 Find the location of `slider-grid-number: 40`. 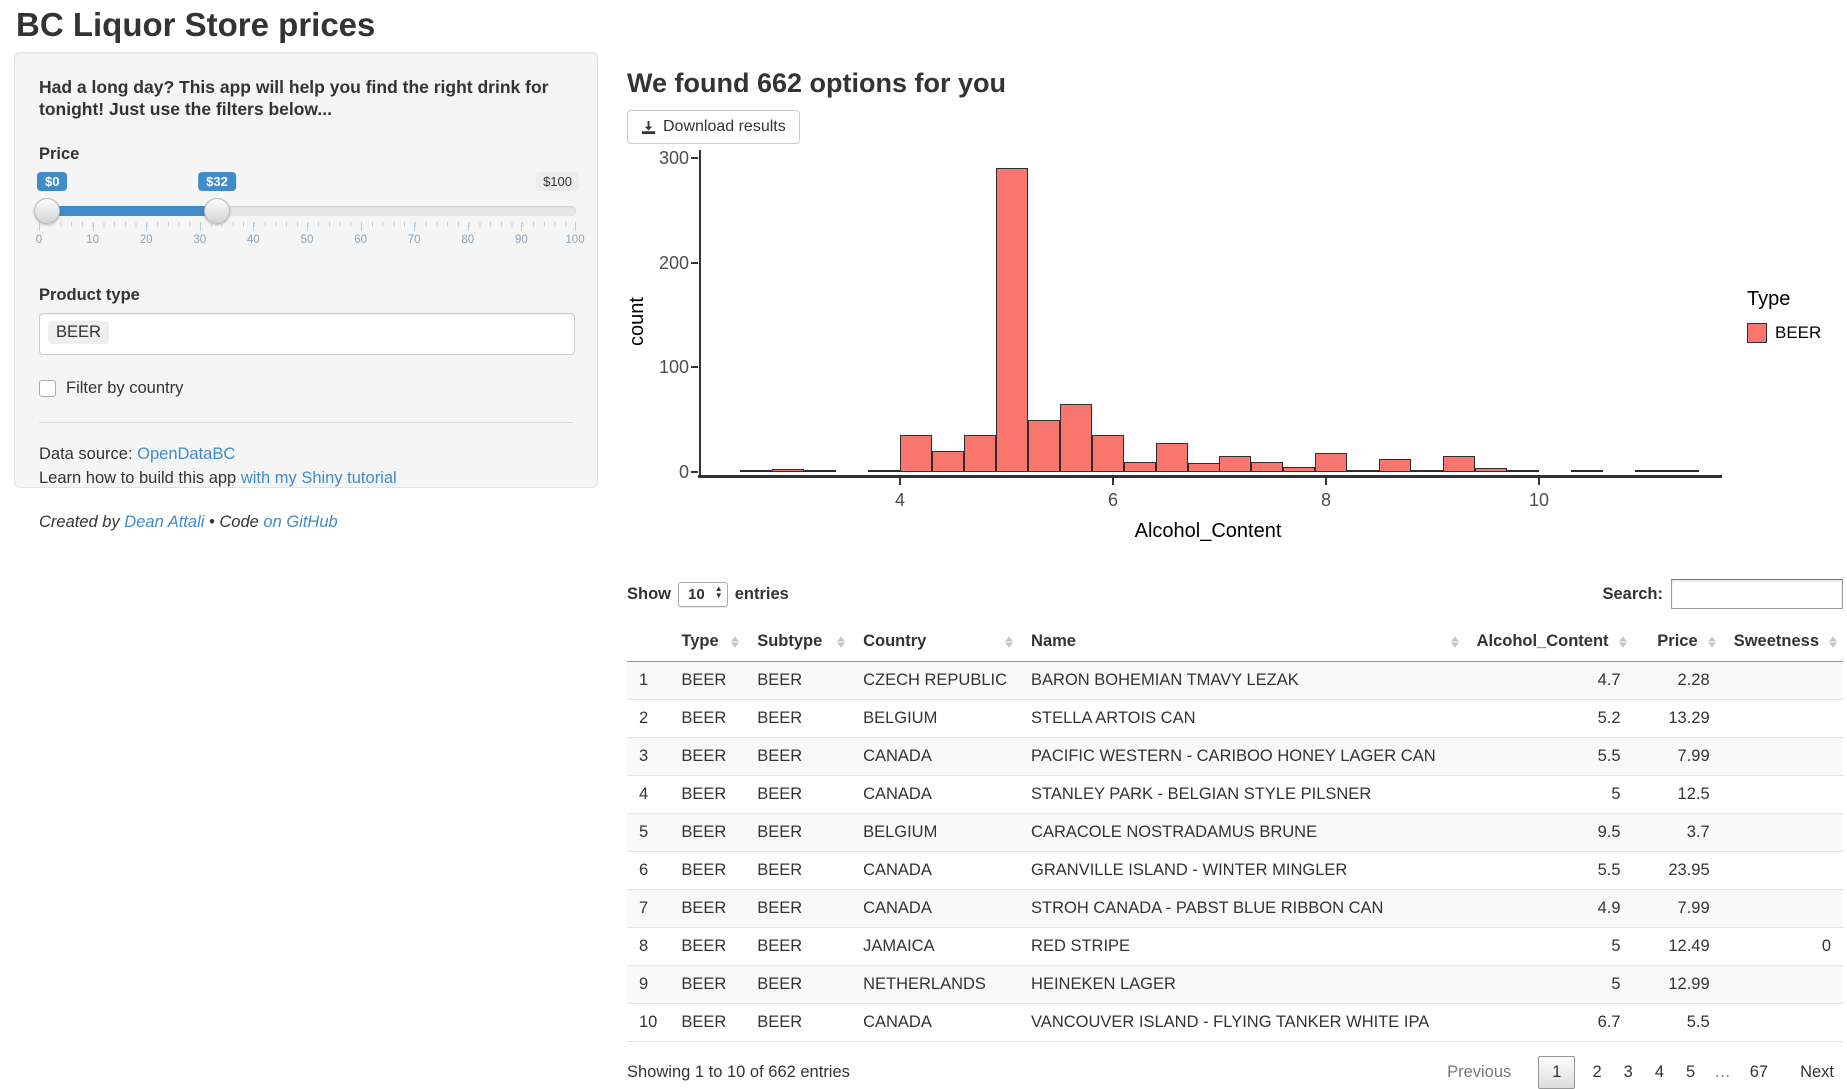

slider-grid-number: 40 is located at coordinates (253, 239).